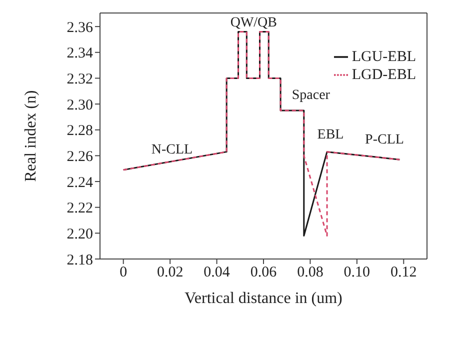 The width and height of the screenshot is (474, 349). What do you see at coordinates (31, 136) in the screenshot?
I see `y-axis-title: Real index (n)` at bounding box center [31, 136].